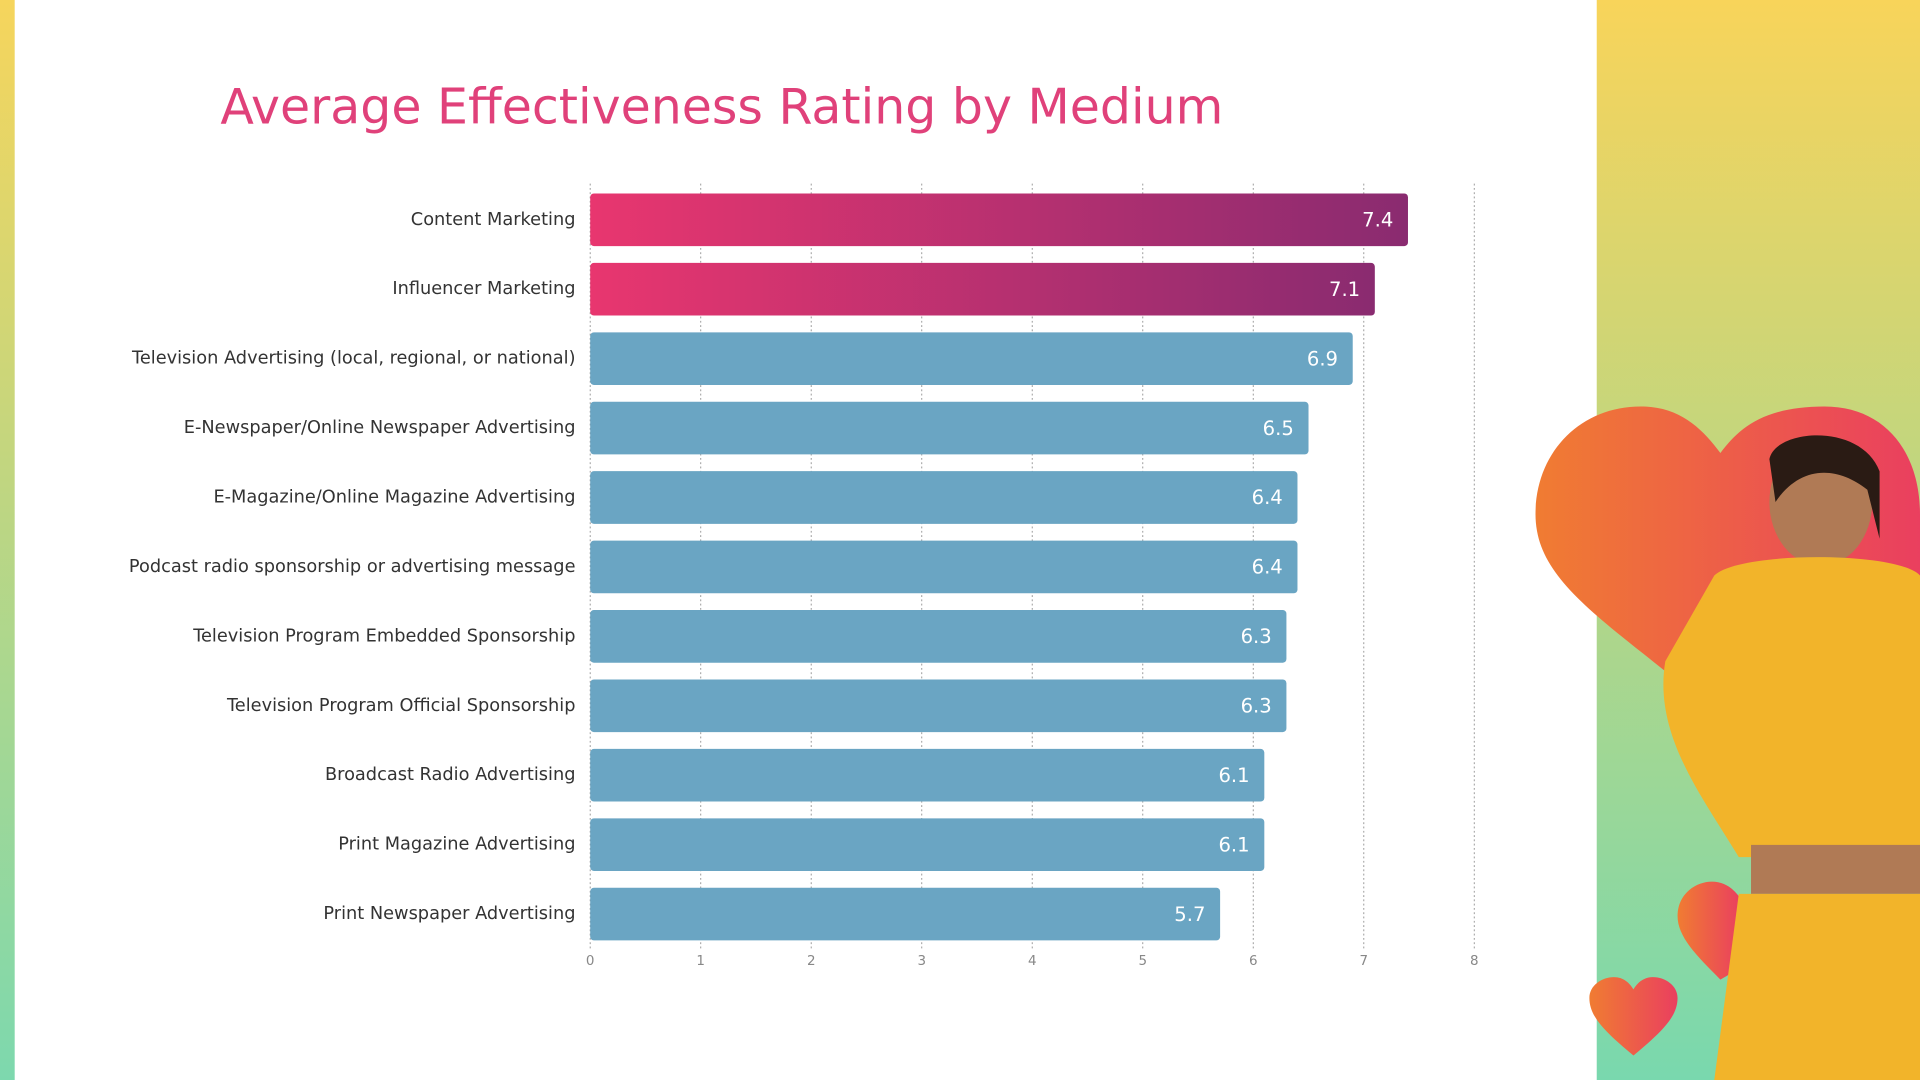  Describe the element at coordinates (450, 775) in the screenshot. I see `y-tick-label: Broadcast Radio Advertising` at that location.